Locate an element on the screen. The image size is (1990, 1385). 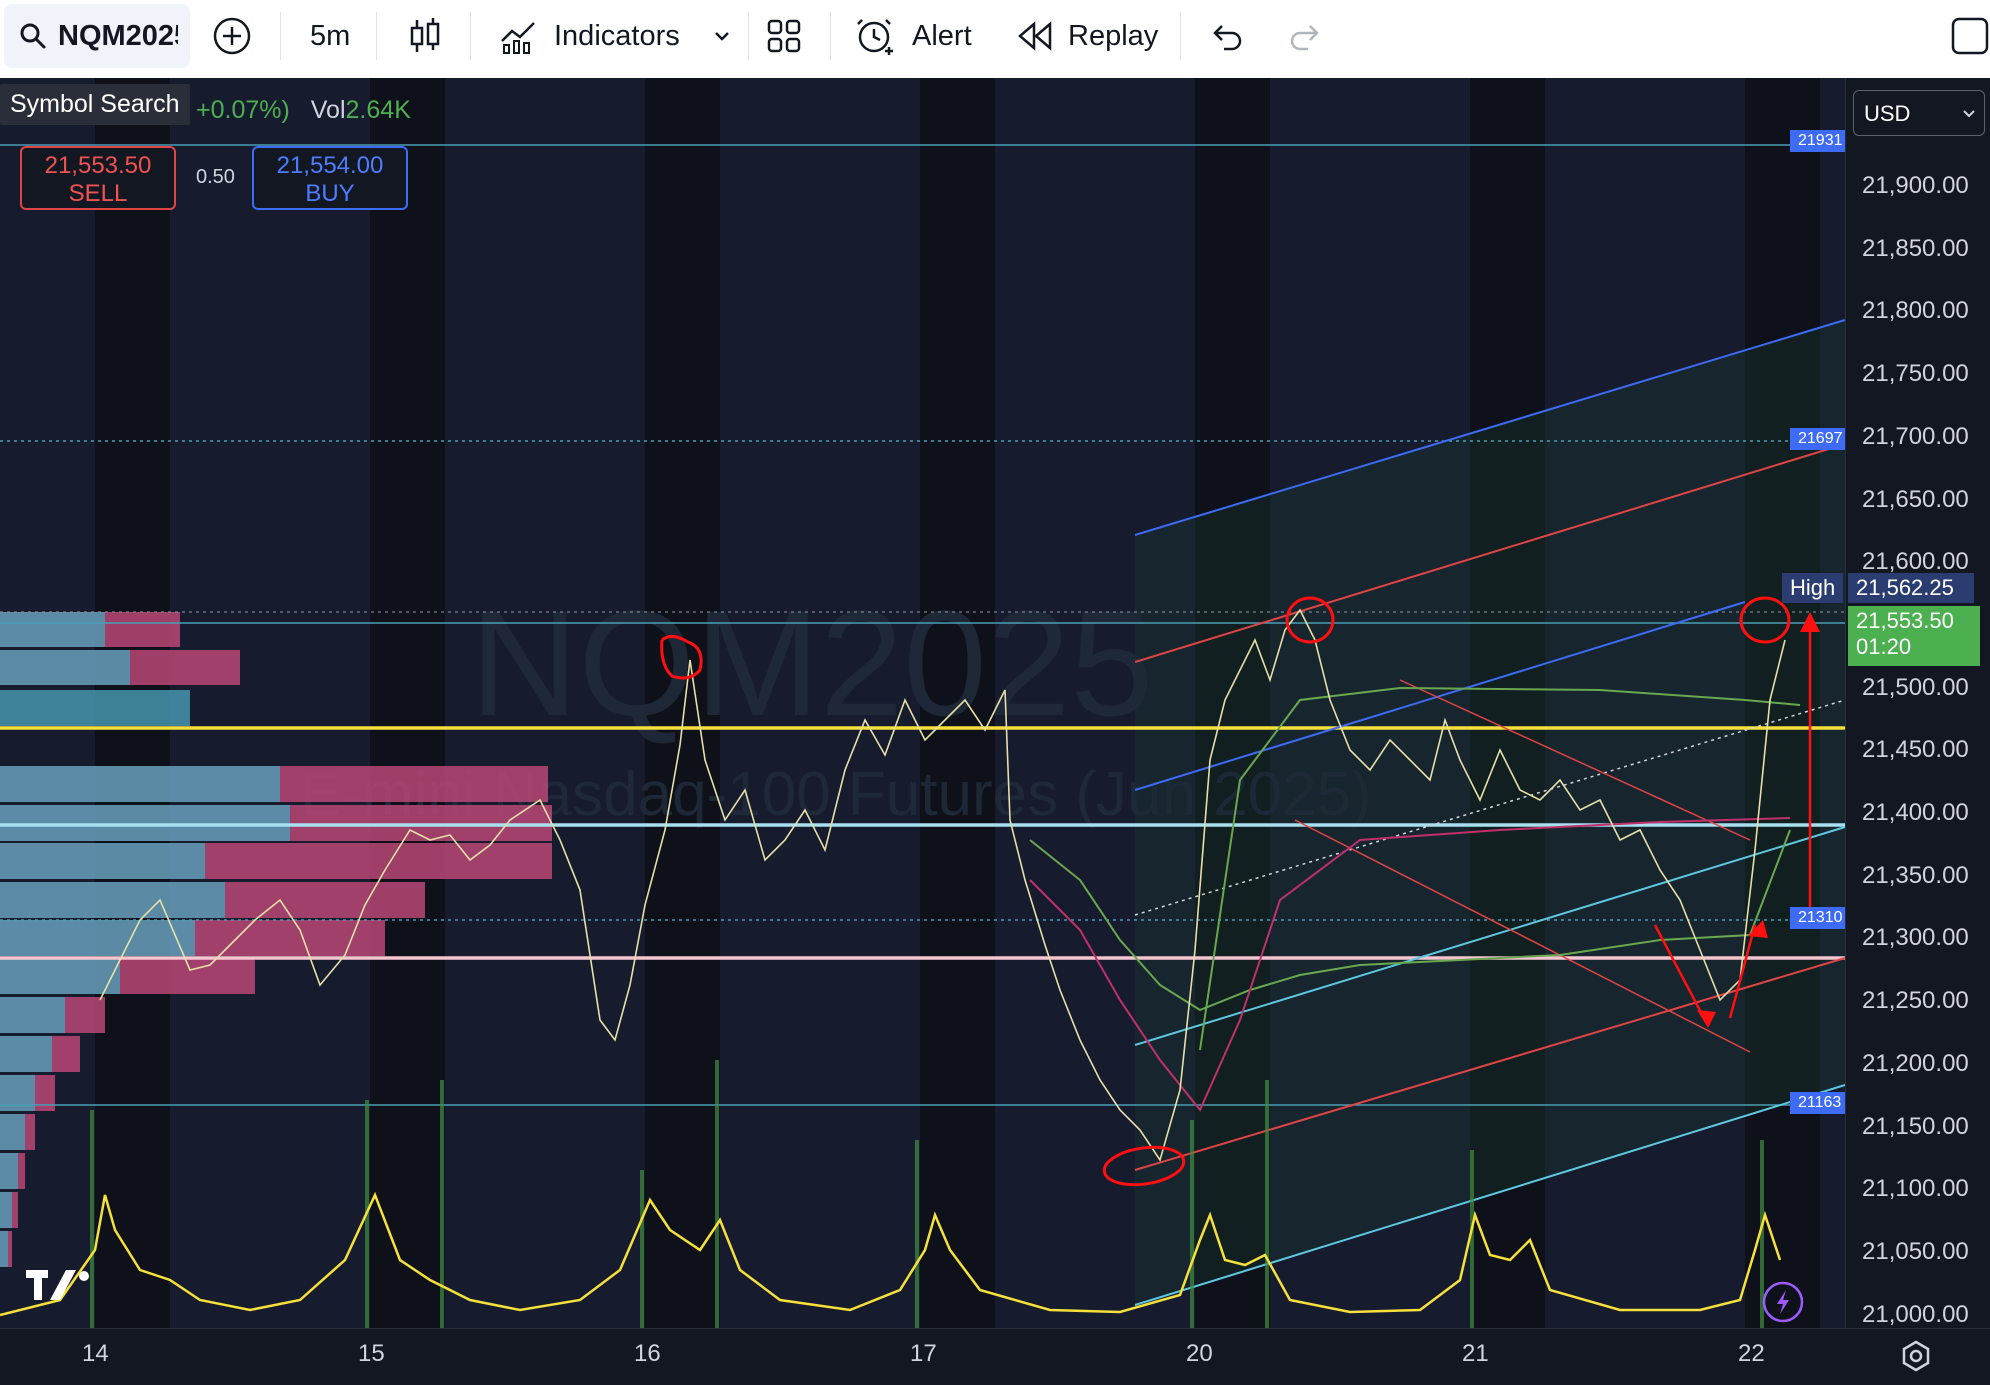
price-axis-label: 21,450.00 is located at coordinates (1915, 750).